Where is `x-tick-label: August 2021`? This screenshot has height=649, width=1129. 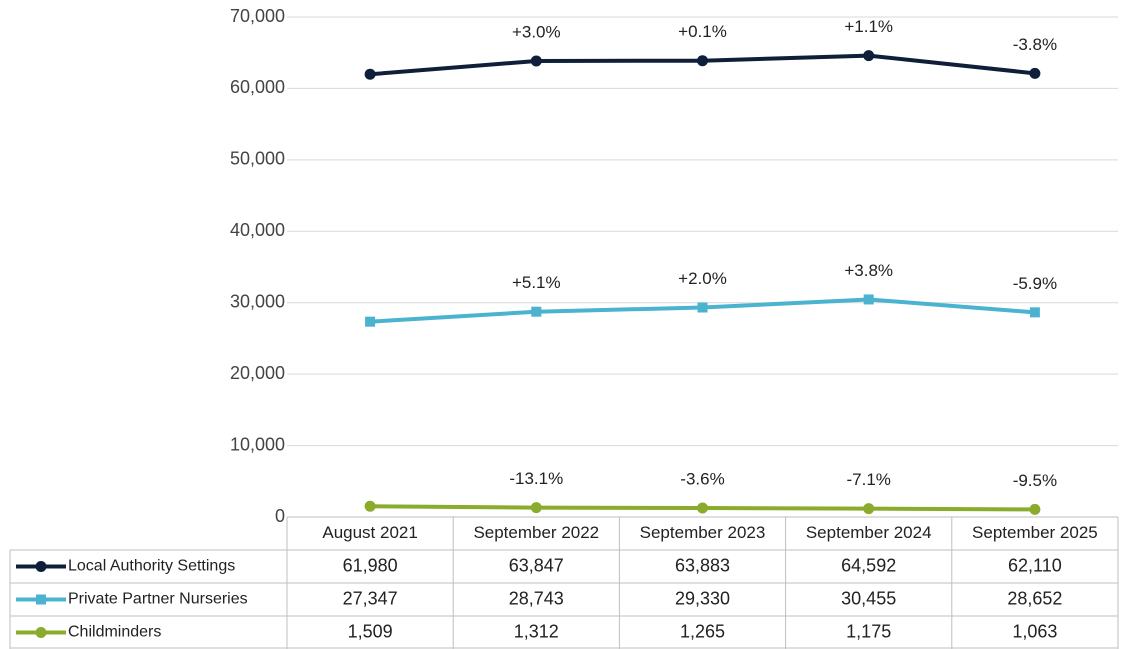
x-tick-label: August 2021 is located at coordinates (369, 532).